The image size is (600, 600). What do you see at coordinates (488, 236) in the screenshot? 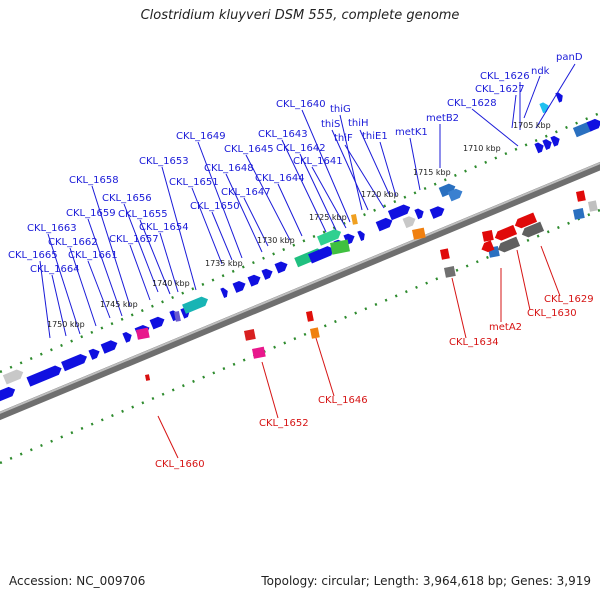
I see `metA2-marker-top` at bounding box center [488, 236].